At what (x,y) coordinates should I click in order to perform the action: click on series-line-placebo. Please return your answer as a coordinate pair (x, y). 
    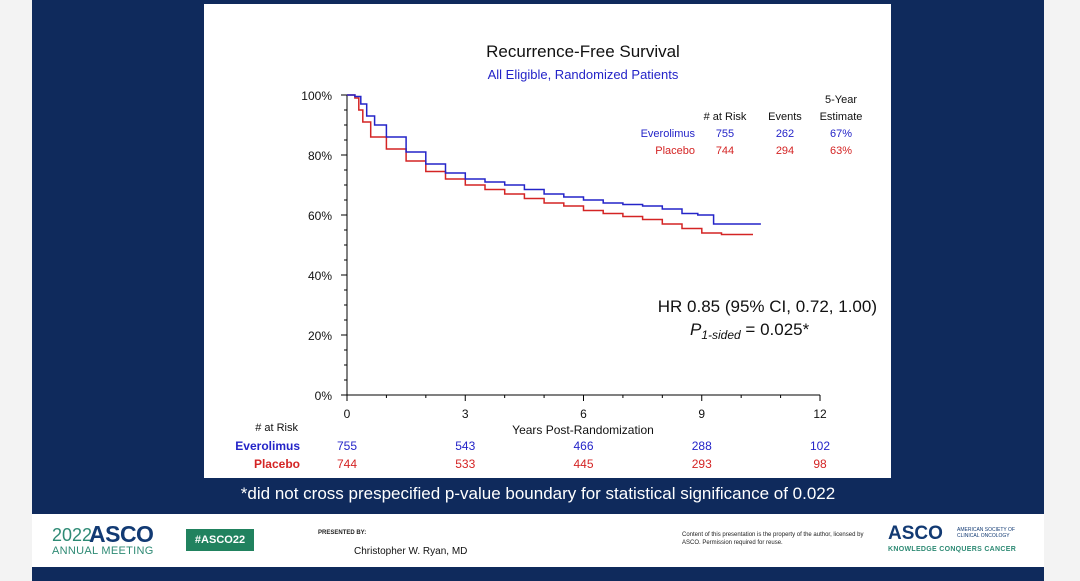
    Looking at the image, I should click on (550, 165).